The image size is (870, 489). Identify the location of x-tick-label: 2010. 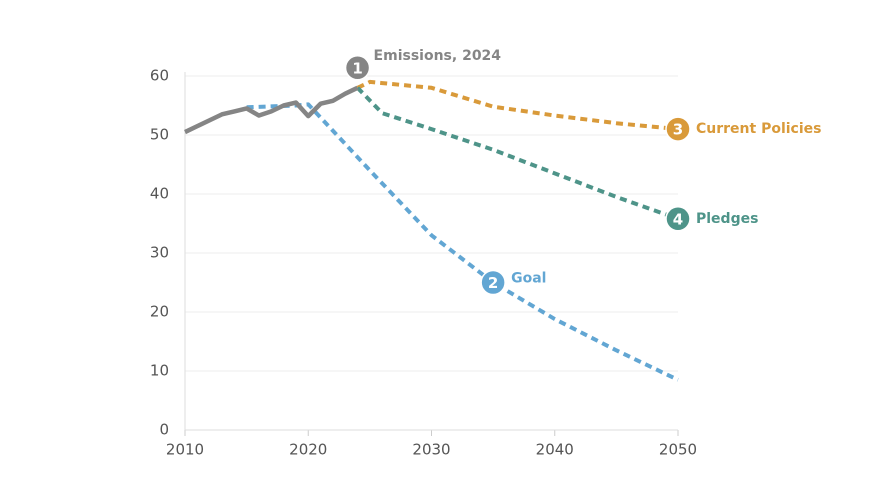
(185, 450).